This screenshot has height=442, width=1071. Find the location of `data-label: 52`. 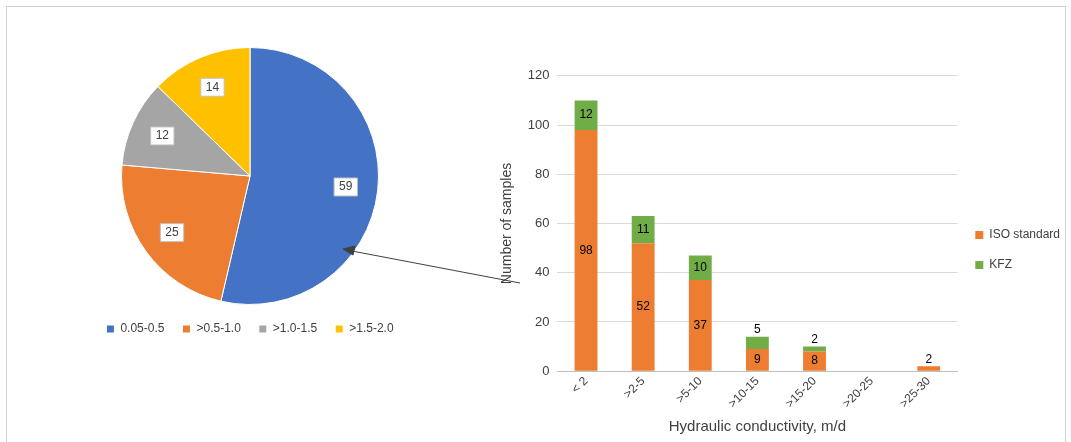

data-label: 52 is located at coordinates (643, 306).